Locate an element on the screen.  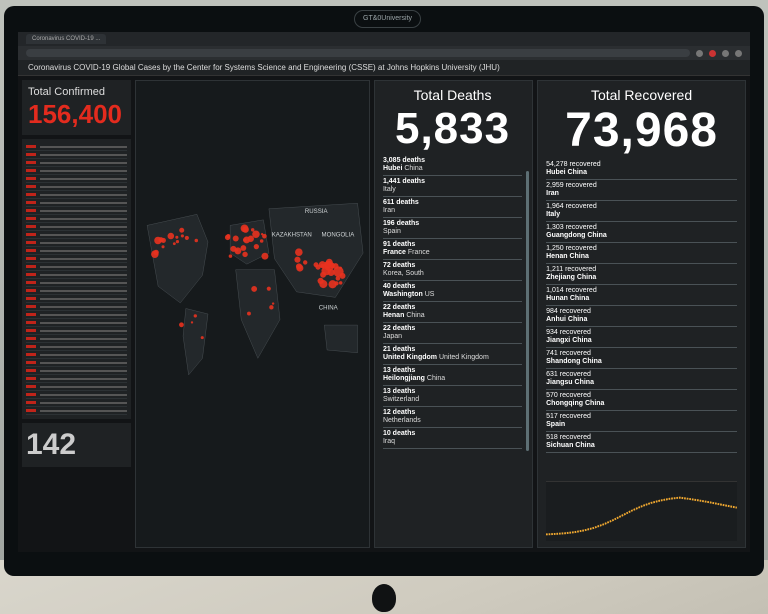
recovered-row: 1,250 recovered Henan China is located at coordinates (641, 253).